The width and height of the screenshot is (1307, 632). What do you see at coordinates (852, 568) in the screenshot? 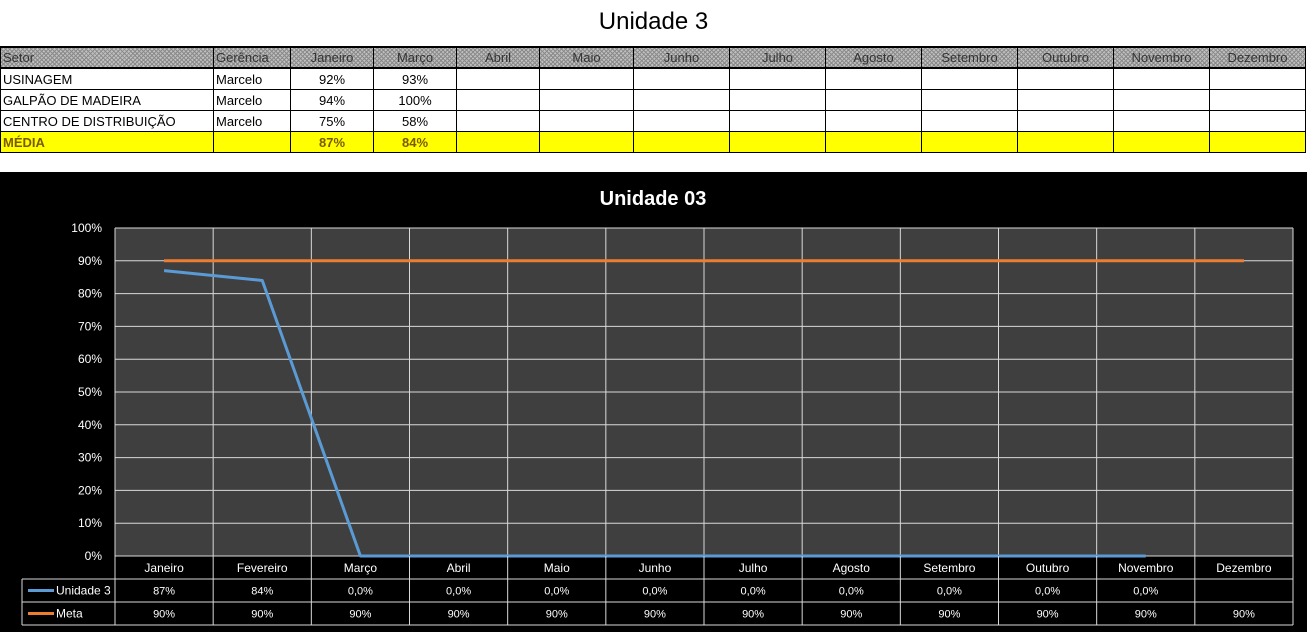
I see `x-tick-label: Agosto` at bounding box center [852, 568].